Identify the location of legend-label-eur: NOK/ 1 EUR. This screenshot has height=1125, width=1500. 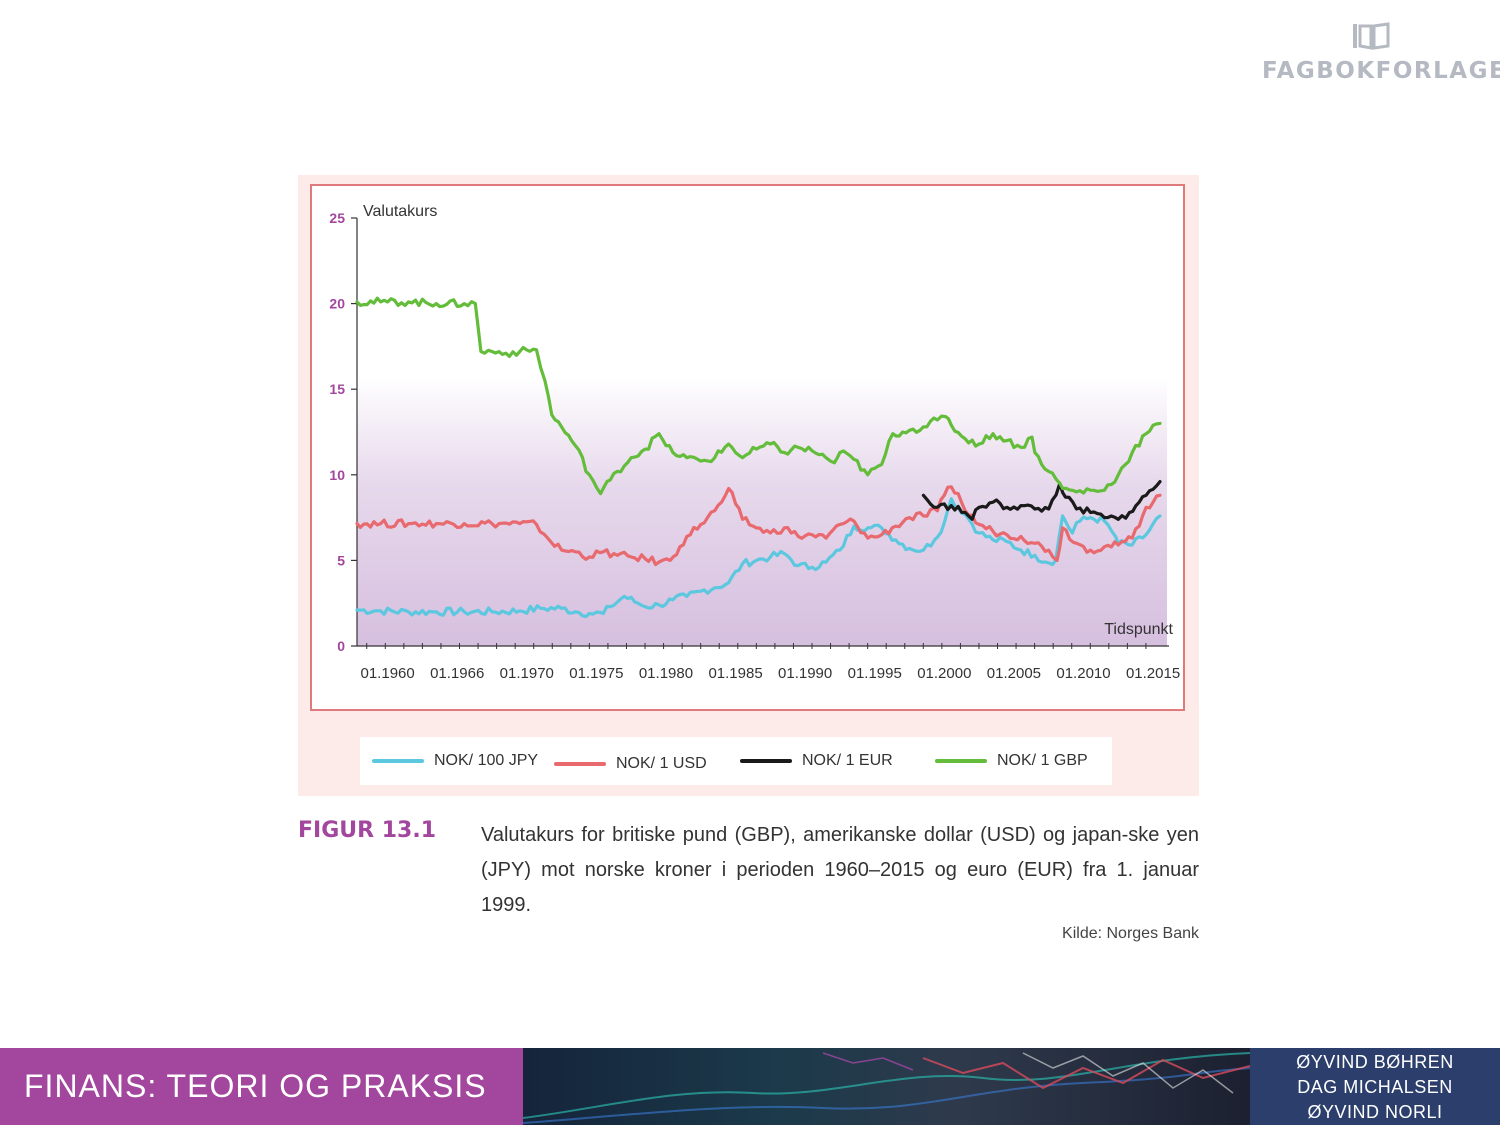
(847, 760).